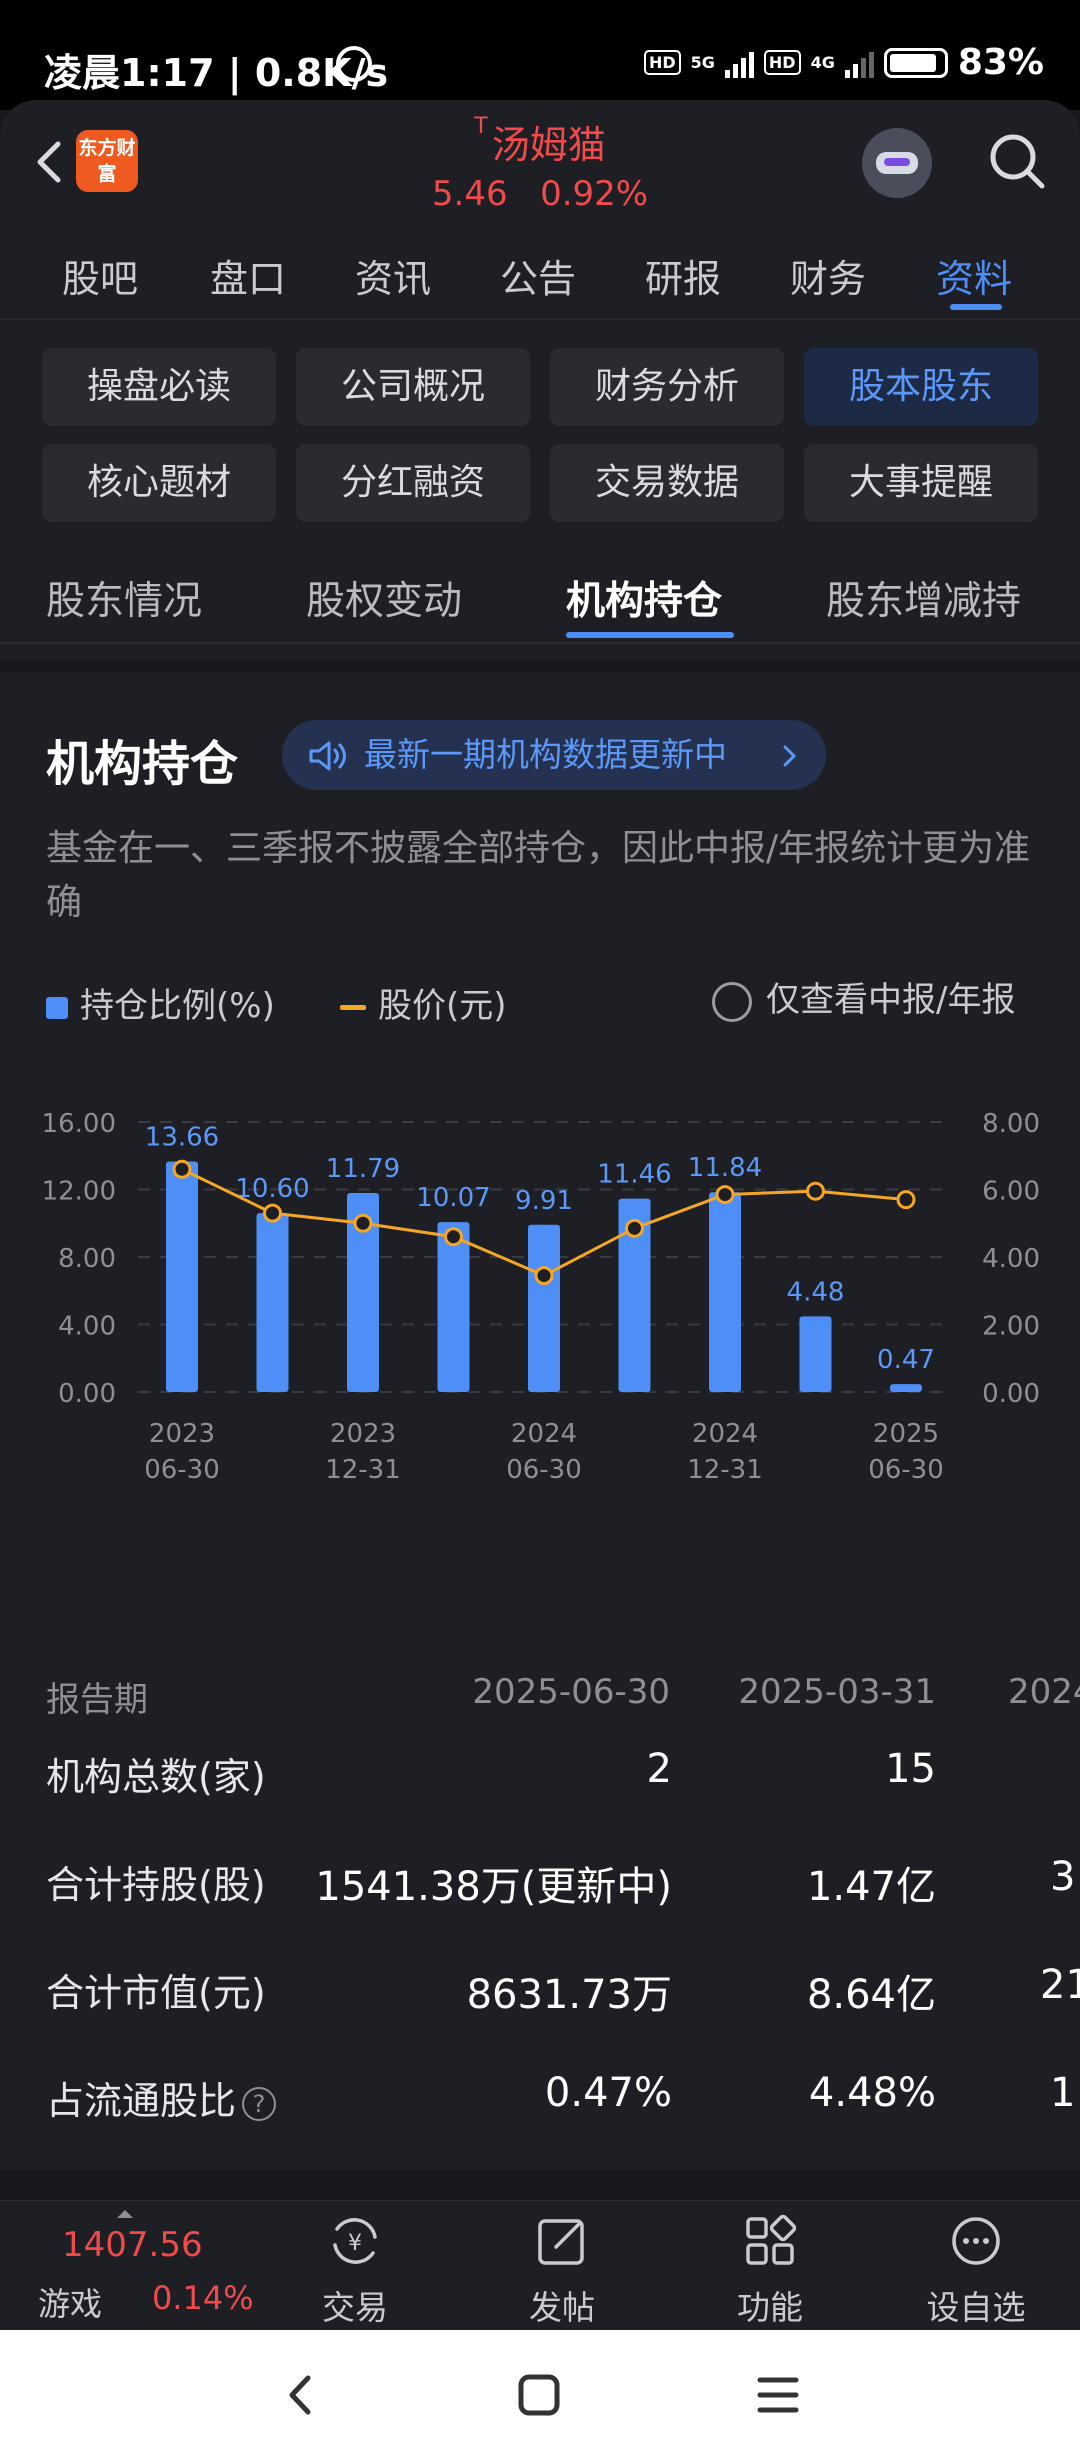 The height and width of the screenshot is (2460, 1080). What do you see at coordinates (790, 756) in the screenshot?
I see `chevron-right-icon` at bounding box center [790, 756].